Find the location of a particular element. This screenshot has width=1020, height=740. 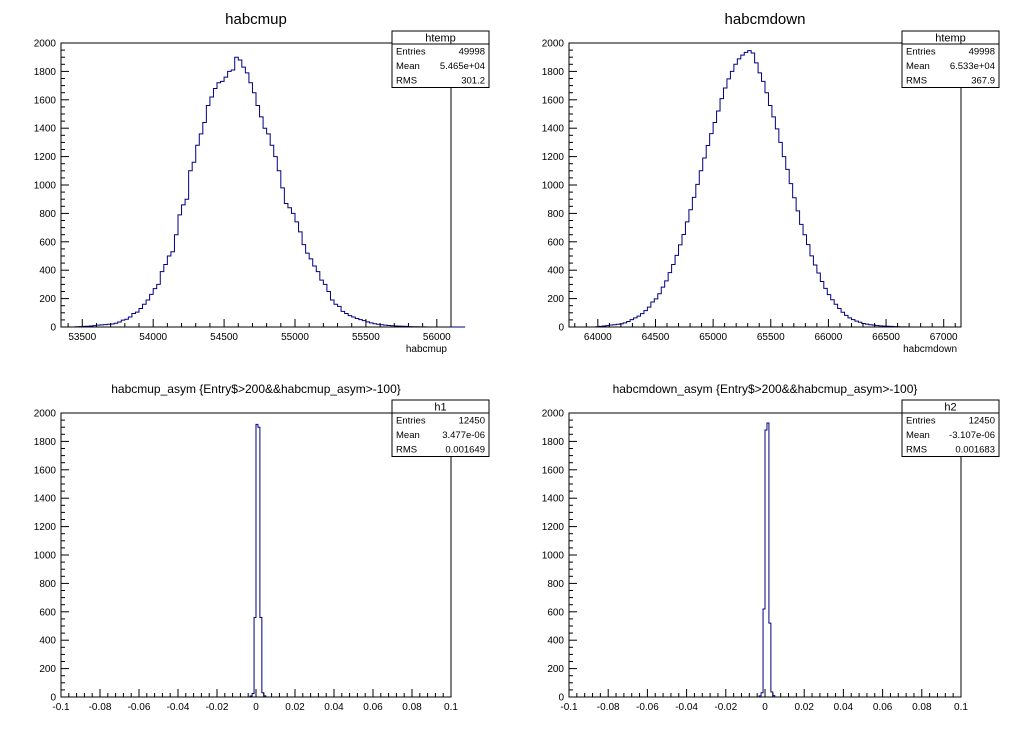

x-tick-label: -0.02 is located at coordinates (725, 707).